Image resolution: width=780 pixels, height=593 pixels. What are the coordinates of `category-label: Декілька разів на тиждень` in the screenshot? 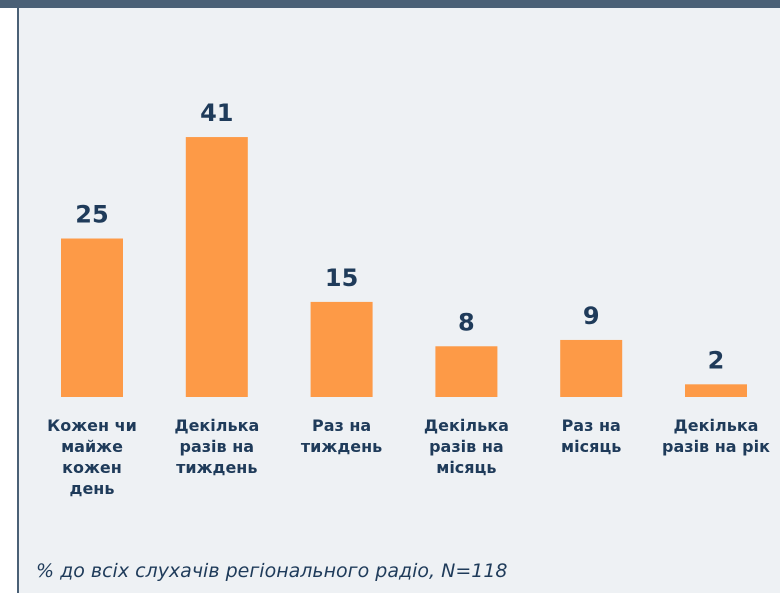 It's located at (217, 446).